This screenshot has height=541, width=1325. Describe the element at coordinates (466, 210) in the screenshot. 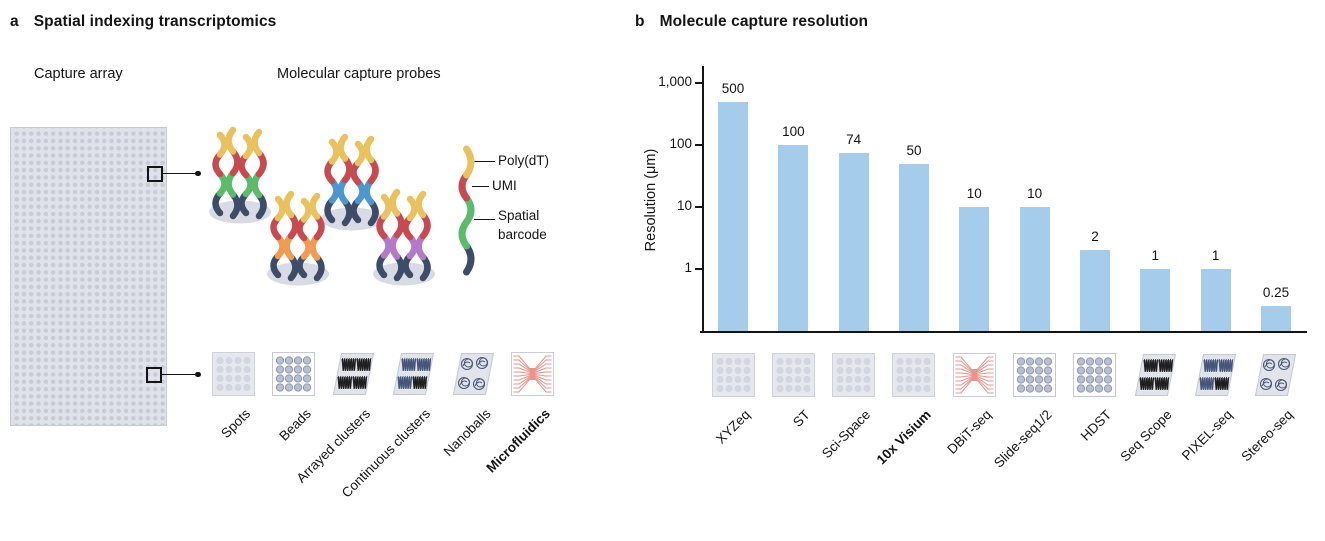

I see `probe-structure-strand` at that location.